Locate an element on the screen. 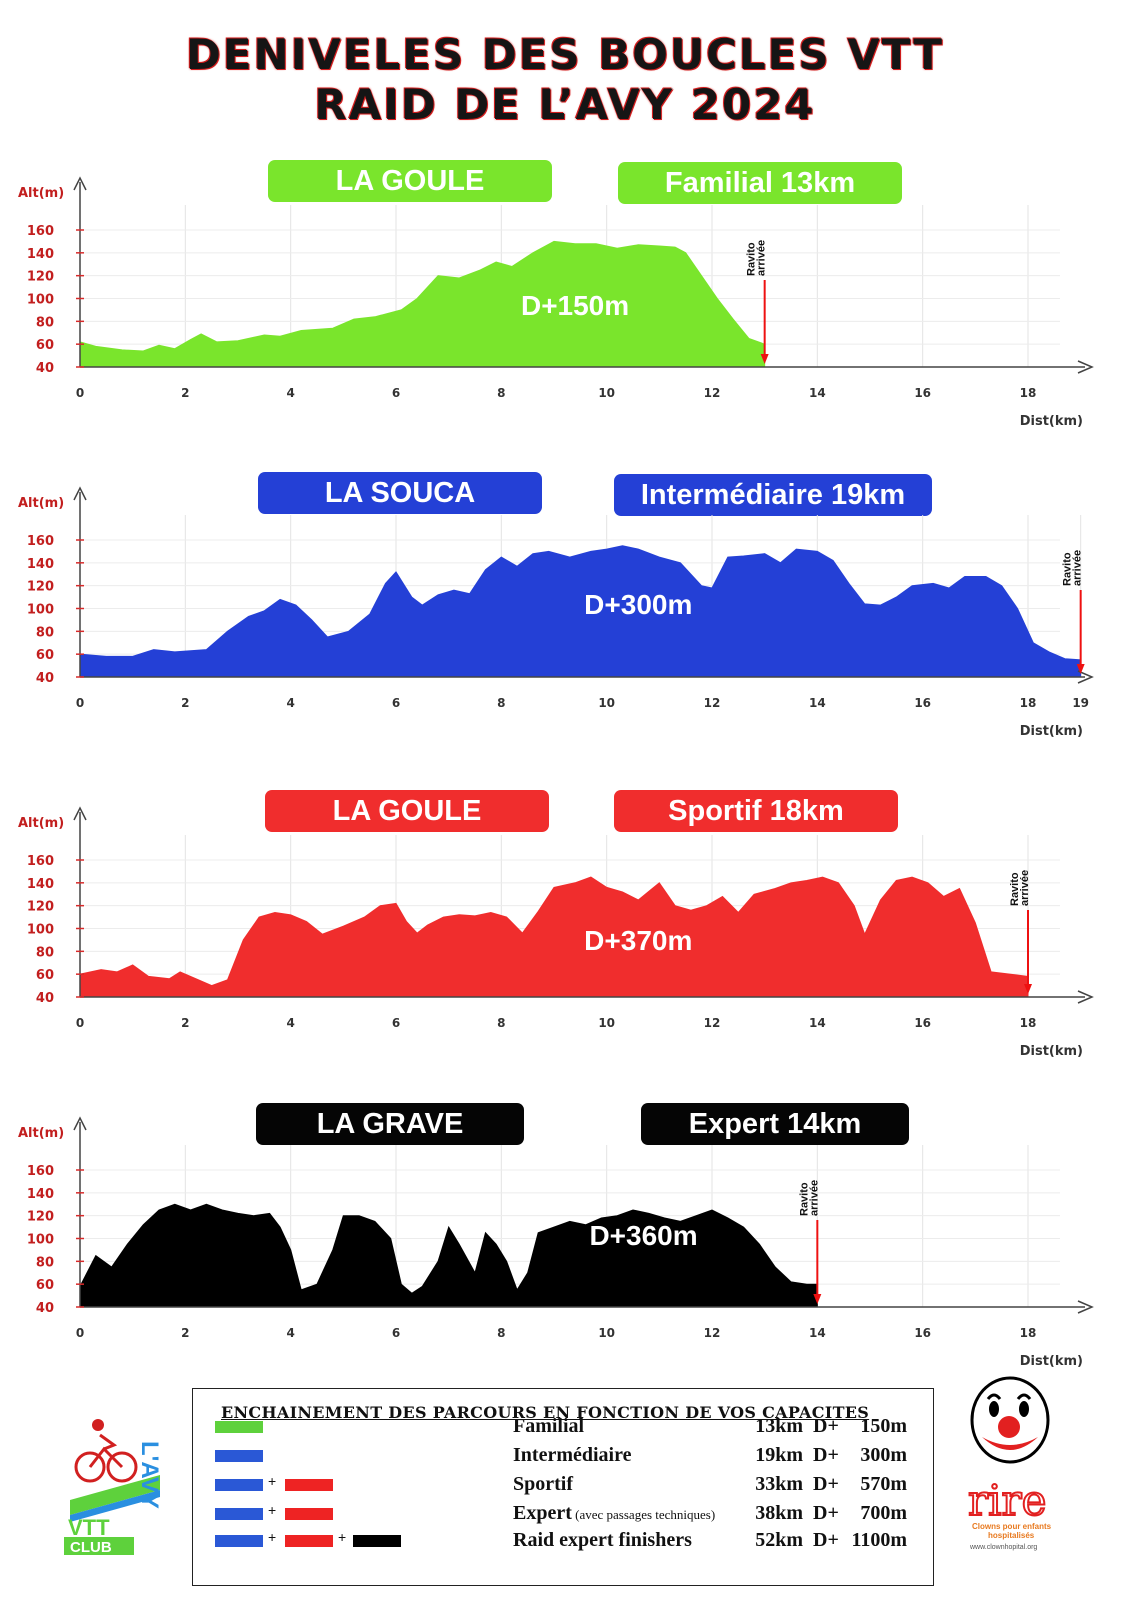 The image size is (1130, 1600). legend-elevation: 1100m is located at coordinates (879, 1540).